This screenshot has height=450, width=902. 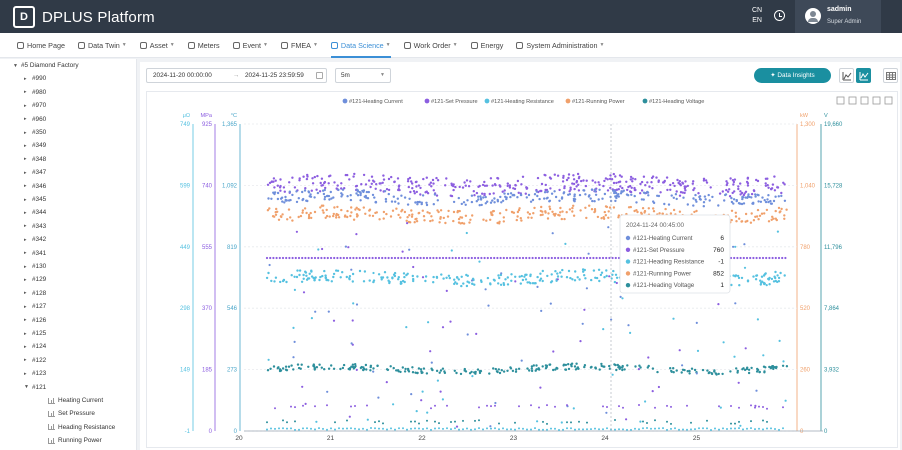 I want to click on tree-item: ▸ #129, so click(x=35, y=279).